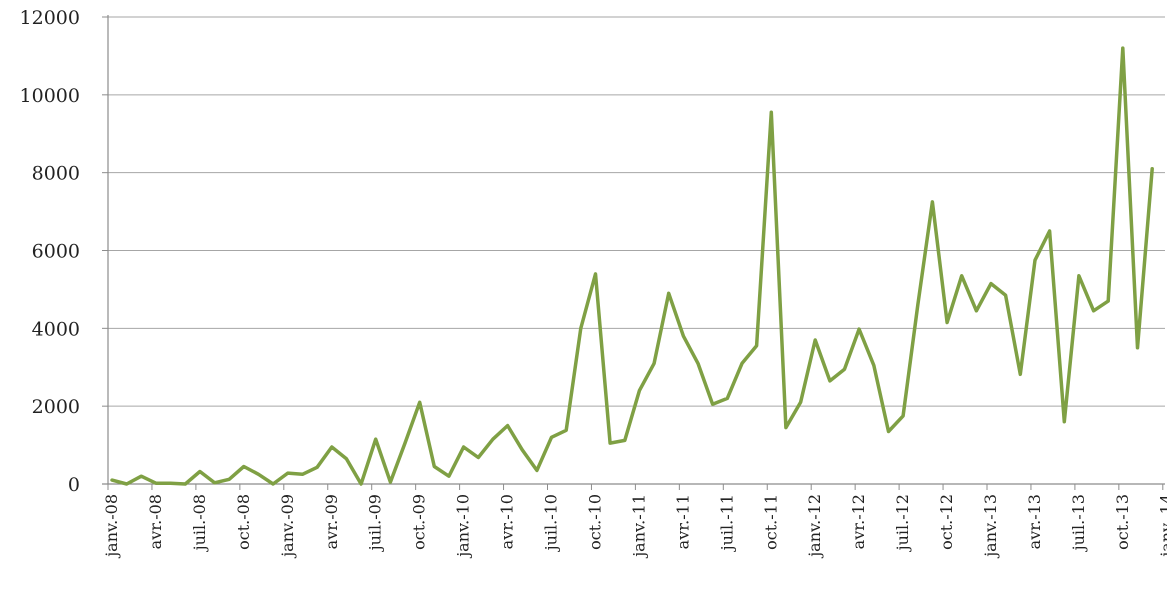 The image size is (1167, 598). Describe the element at coordinates (111, 526) in the screenshot. I see `x-tick-label: janv.-08` at that location.